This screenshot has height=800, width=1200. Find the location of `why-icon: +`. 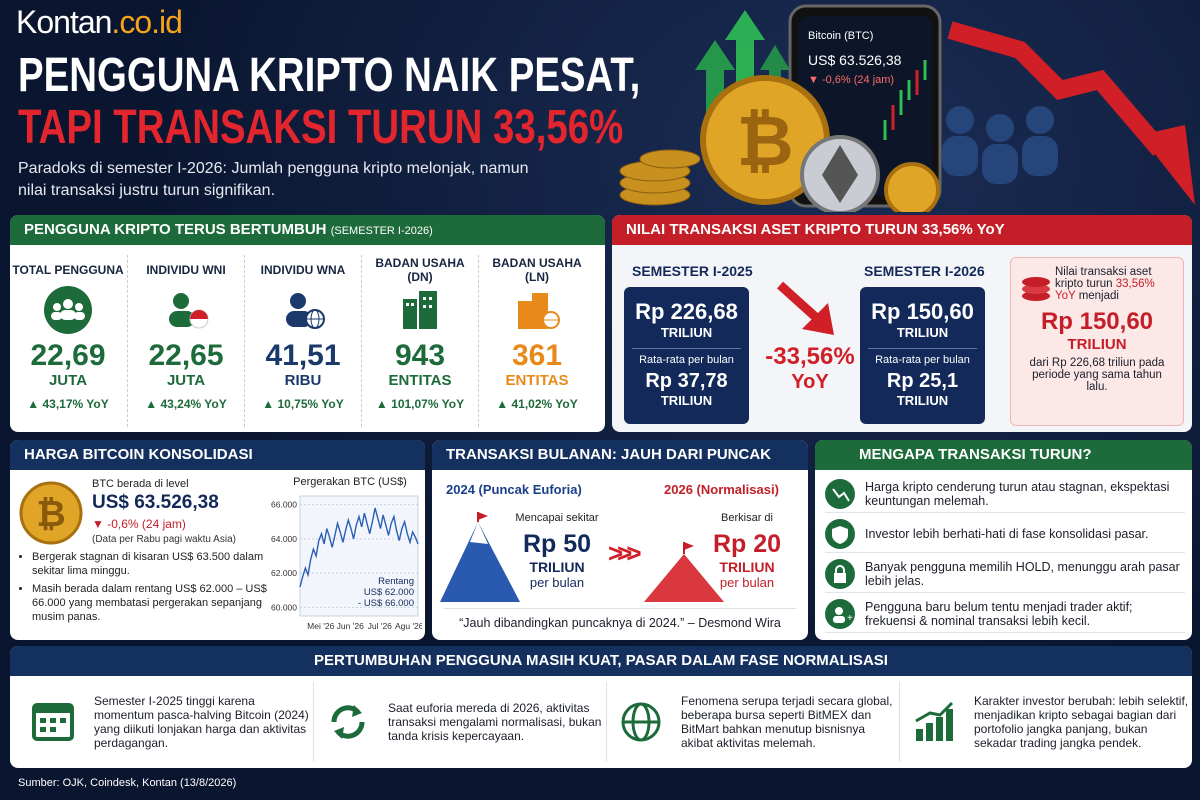

why-icon: + is located at coordinates (840, 614).